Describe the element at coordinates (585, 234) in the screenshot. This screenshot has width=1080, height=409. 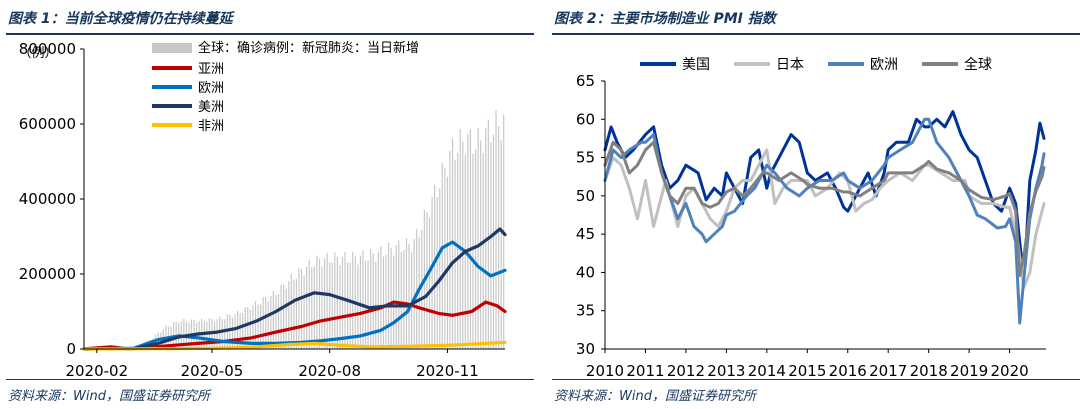
I see `y-tick-label: 45` at that location.